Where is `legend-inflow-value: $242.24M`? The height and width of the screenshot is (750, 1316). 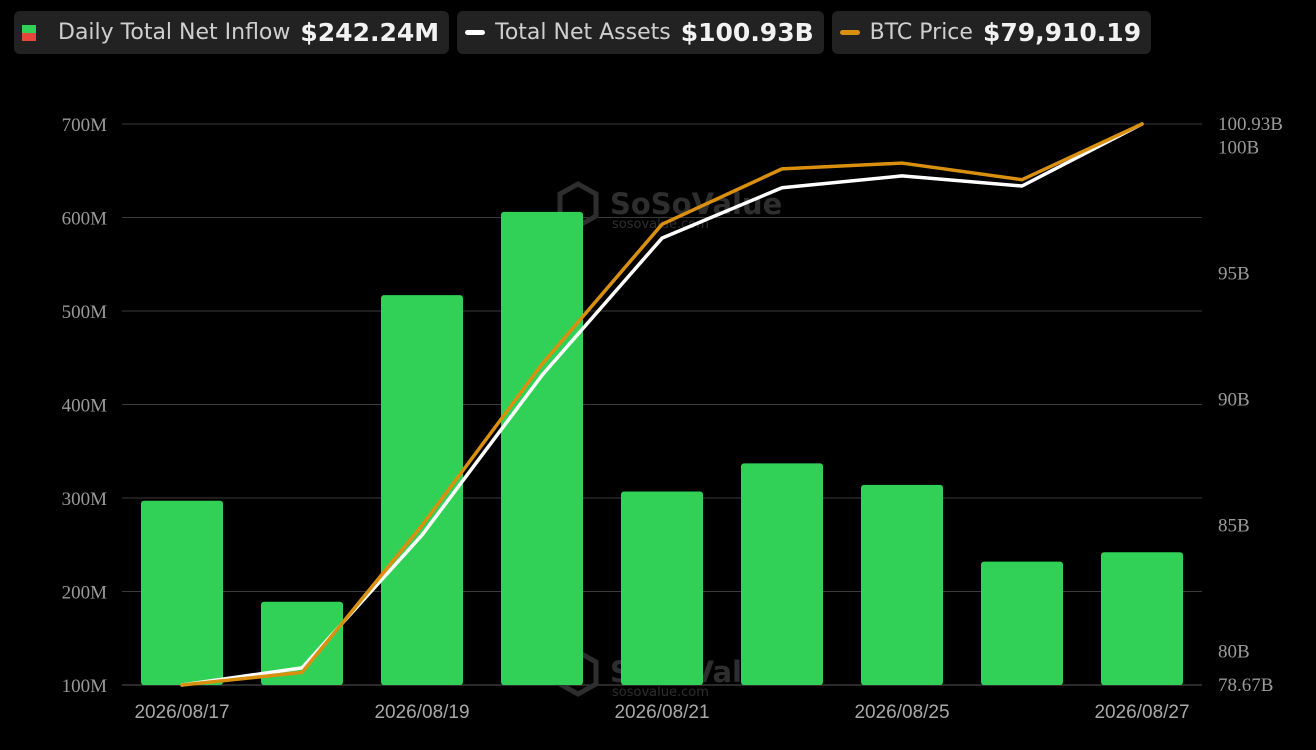 legend-inflow-value: $242.24M is located at coordinates (370, 32).